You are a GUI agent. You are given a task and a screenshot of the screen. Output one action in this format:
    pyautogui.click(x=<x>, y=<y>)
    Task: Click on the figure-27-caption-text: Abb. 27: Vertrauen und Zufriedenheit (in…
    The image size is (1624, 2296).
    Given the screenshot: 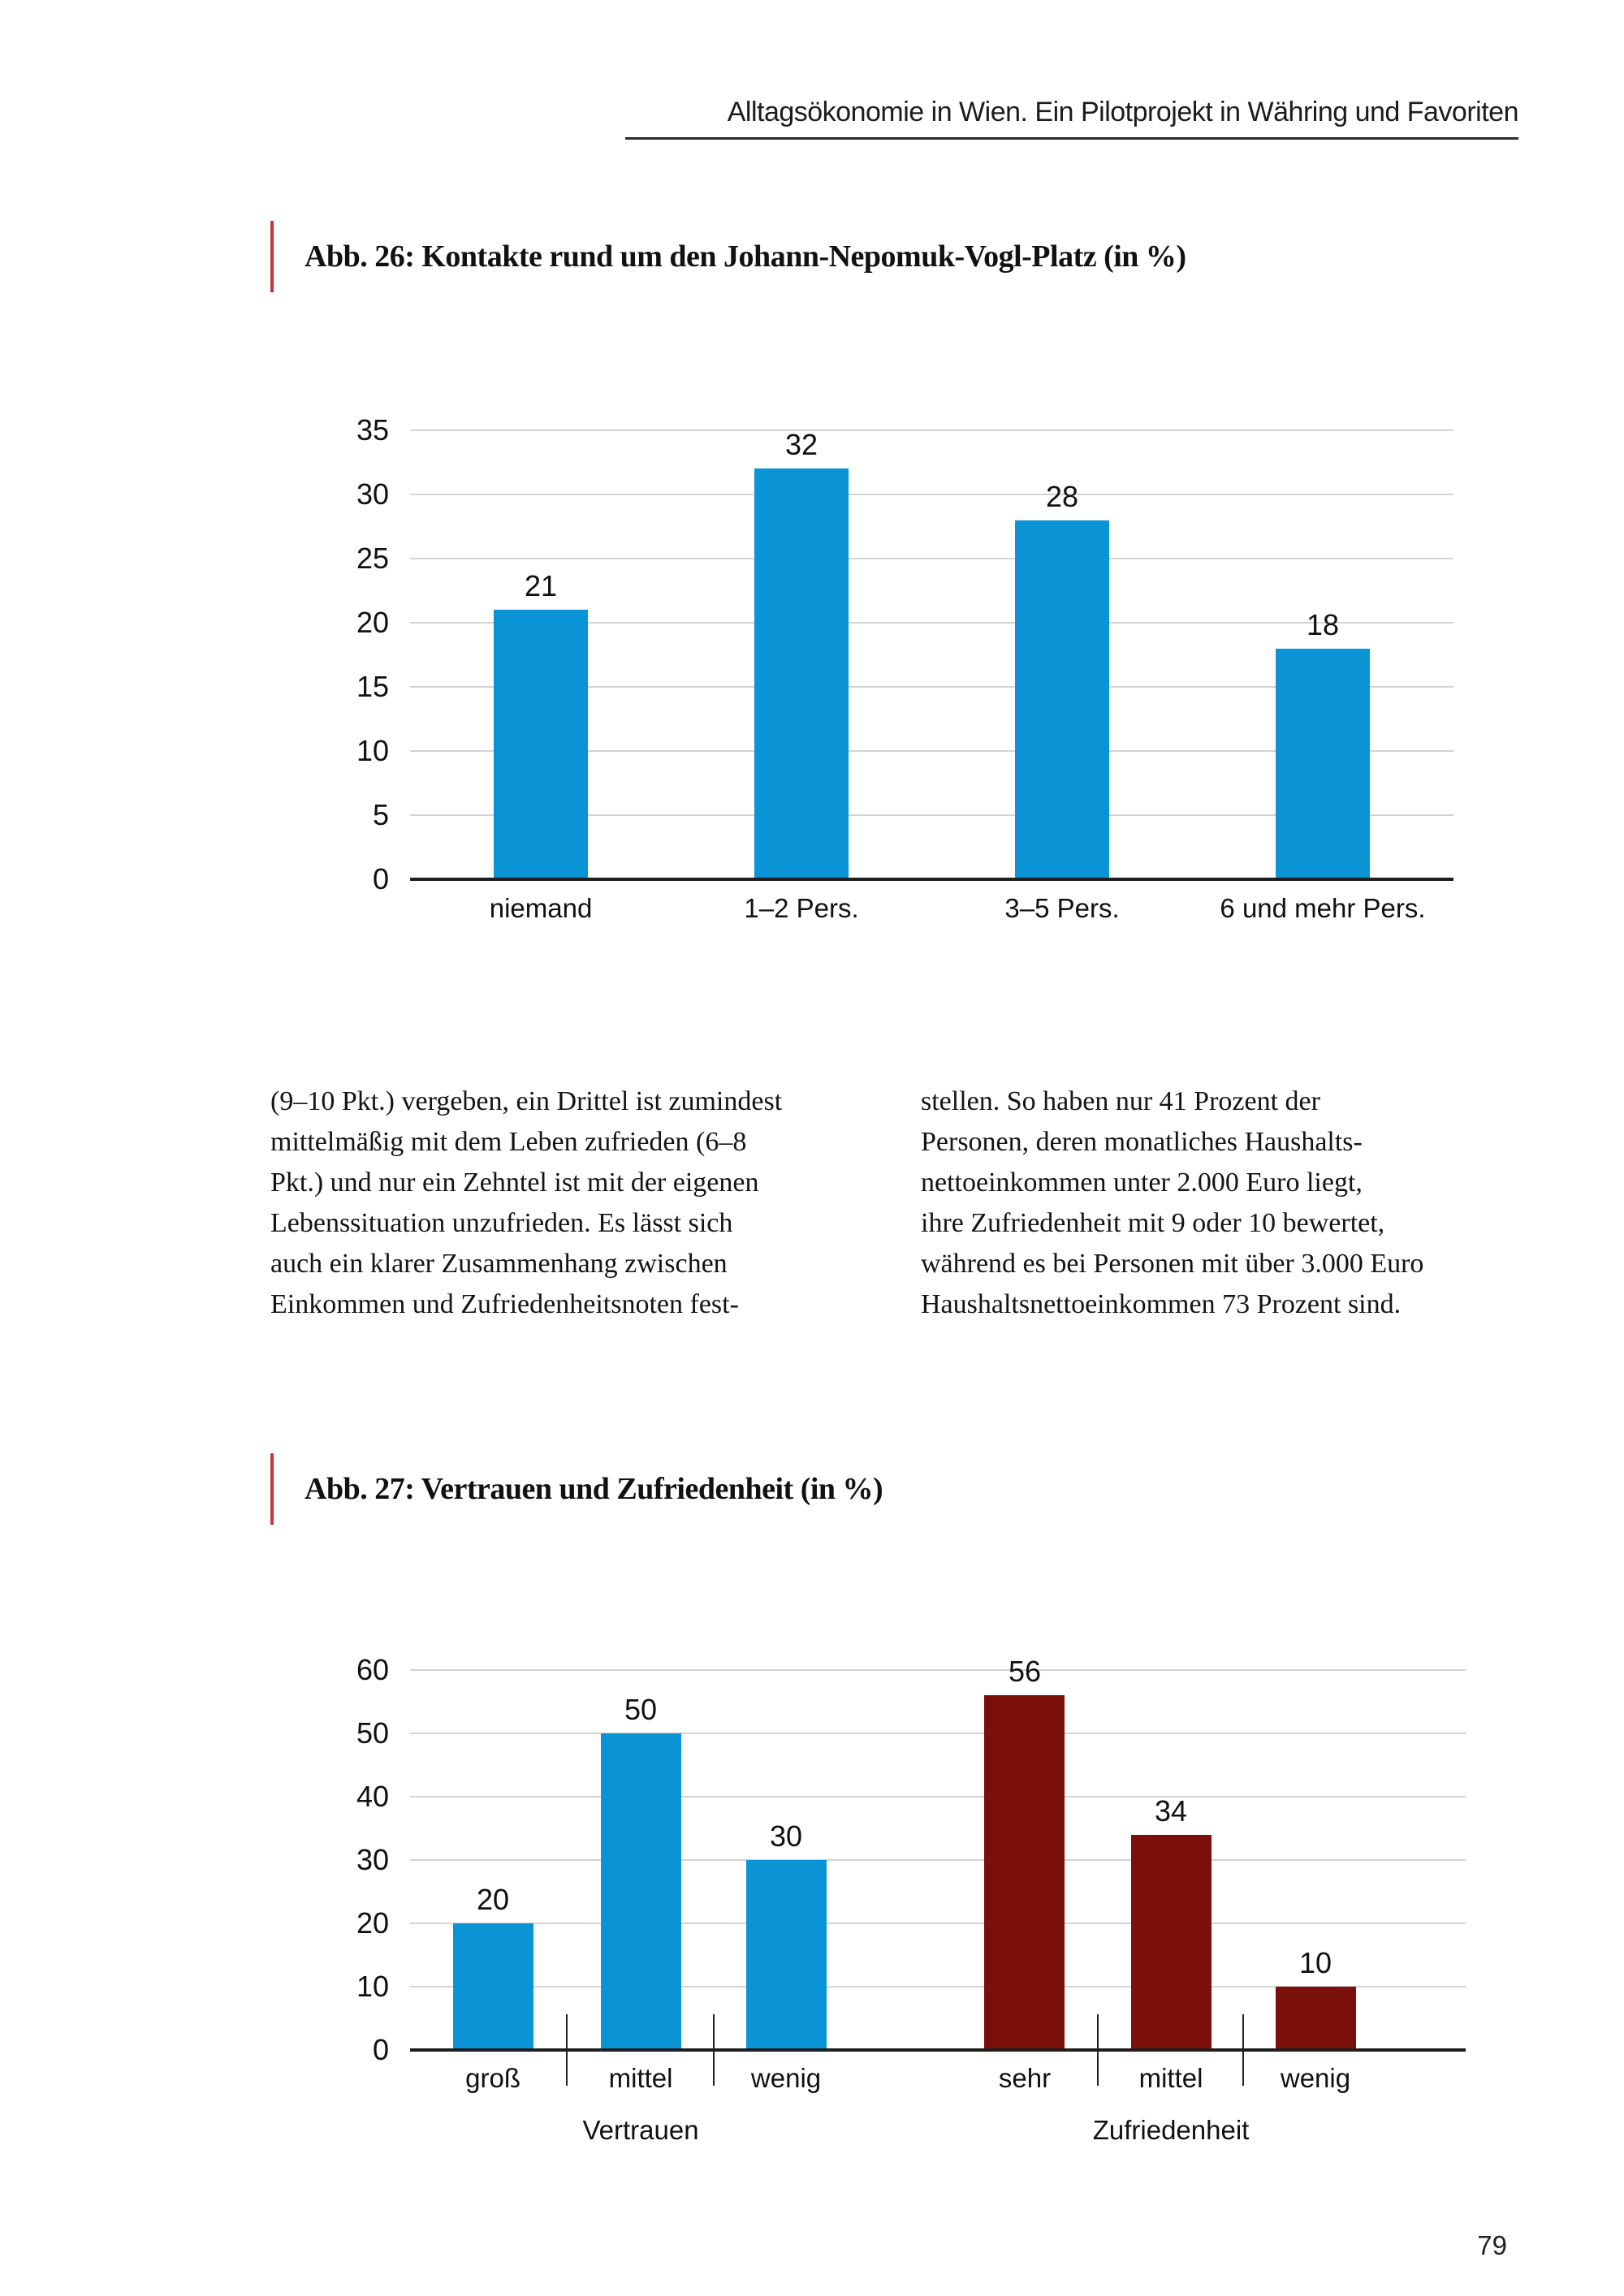 What is the action you would take?
    pyautogui.click(x=593, y=1489)
    